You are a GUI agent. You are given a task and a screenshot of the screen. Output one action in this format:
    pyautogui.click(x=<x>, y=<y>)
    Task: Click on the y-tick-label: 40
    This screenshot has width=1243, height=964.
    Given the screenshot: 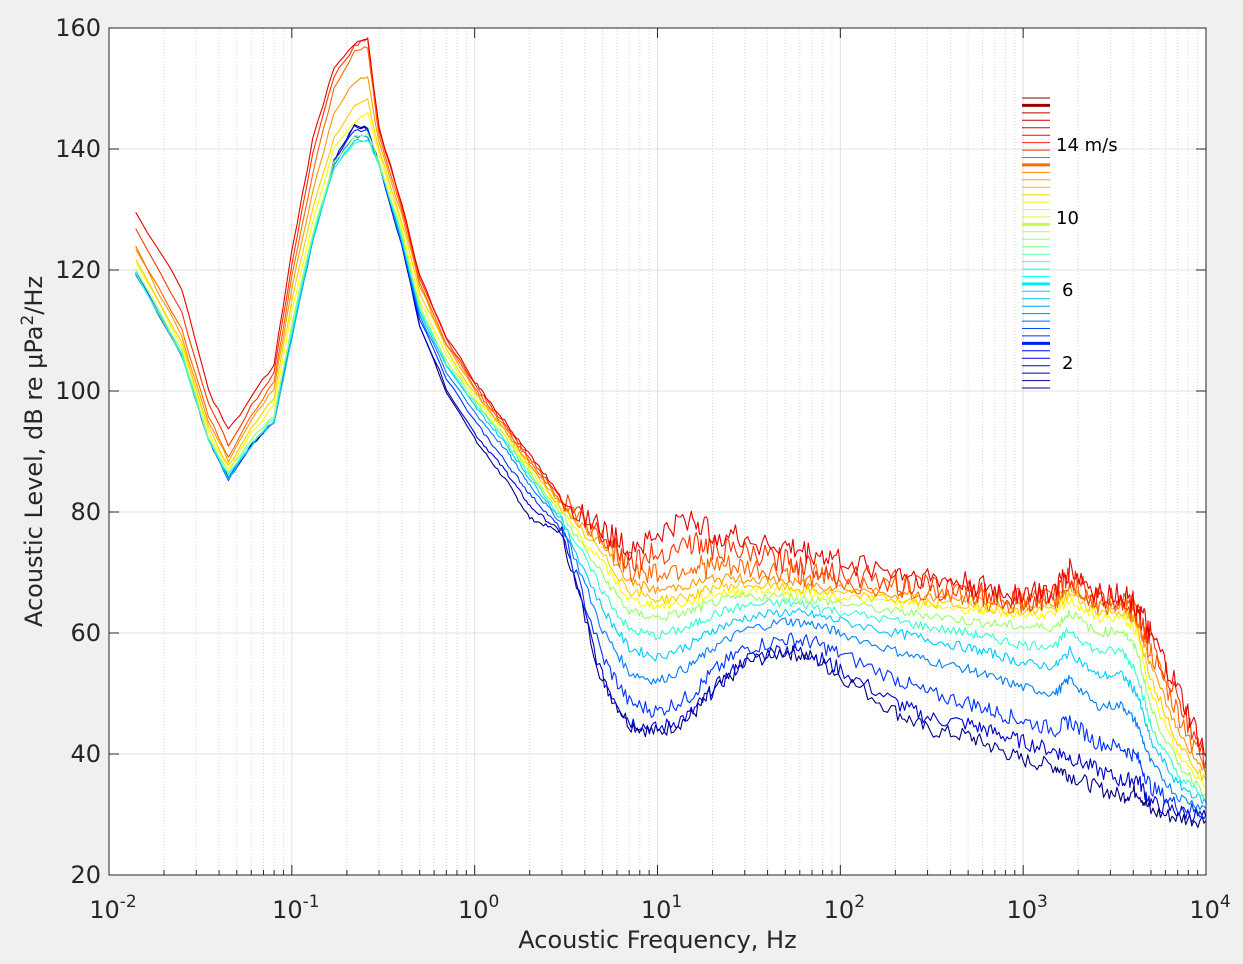 What is the action you would take?
    pyautogui.click(x=85, y=754)
    